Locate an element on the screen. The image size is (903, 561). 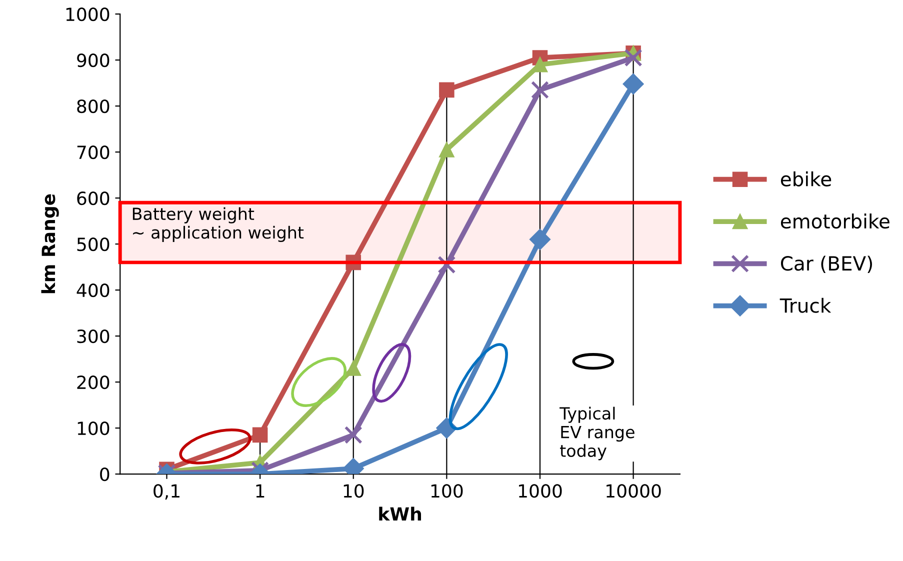
y-tick-label: 500 is located at coordinates (93, 244).